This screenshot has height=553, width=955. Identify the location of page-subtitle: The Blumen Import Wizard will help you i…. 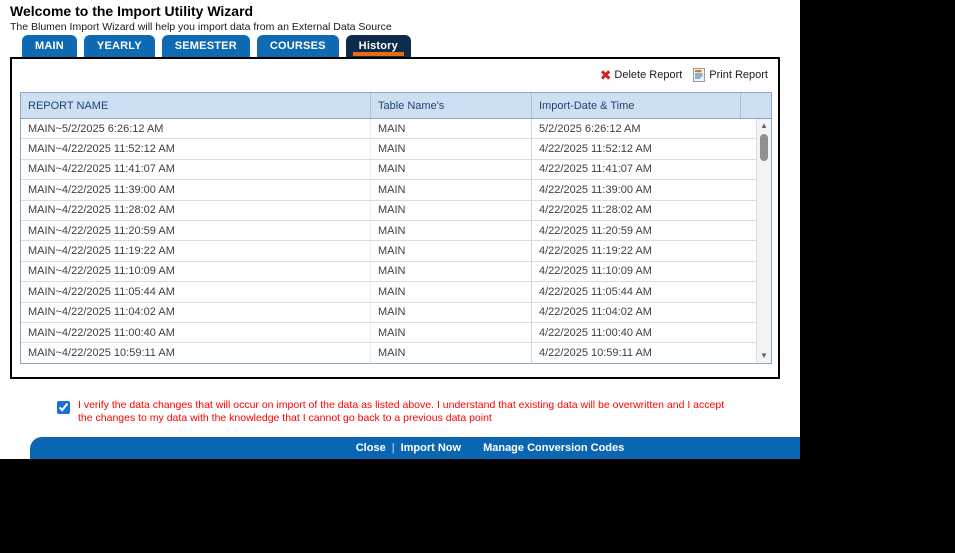
(201, 27).